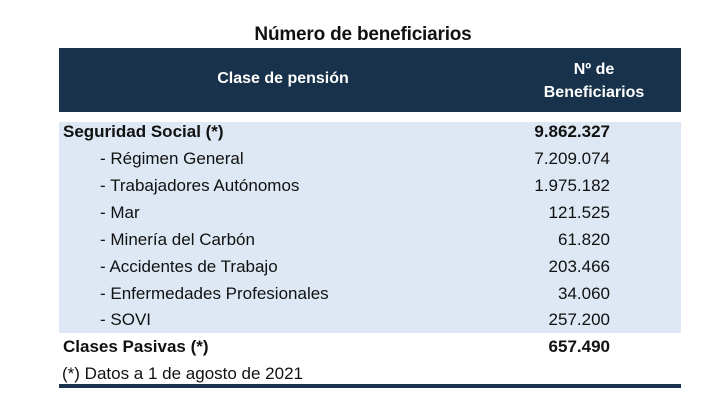 The height and width of the screenshot is (419, 726). Describe the element at coordinates (370, 320) in the screenshot. I see `table-row: - SOVI 257.200` at that location.